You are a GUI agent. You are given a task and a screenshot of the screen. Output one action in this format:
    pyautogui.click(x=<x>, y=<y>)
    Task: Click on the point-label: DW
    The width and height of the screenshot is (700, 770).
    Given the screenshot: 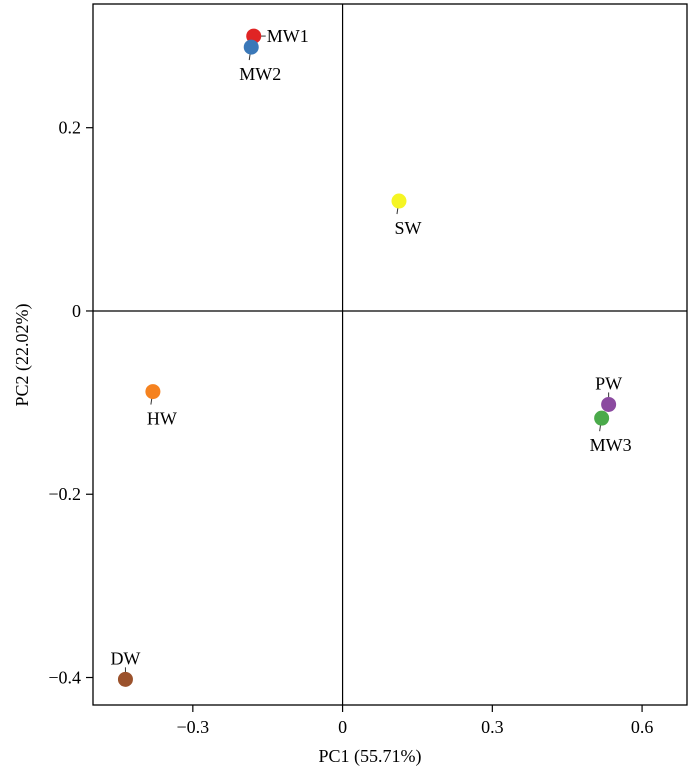 What is the action you would take?
    pyautogui.click(x=125, y=658)
    